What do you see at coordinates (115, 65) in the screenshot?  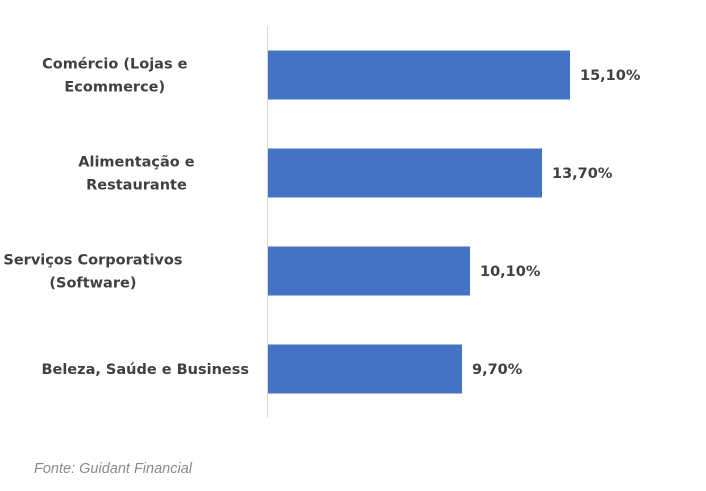 I see `category-label-line: Comércio (Lojas e` at bounding box center [115, 65].